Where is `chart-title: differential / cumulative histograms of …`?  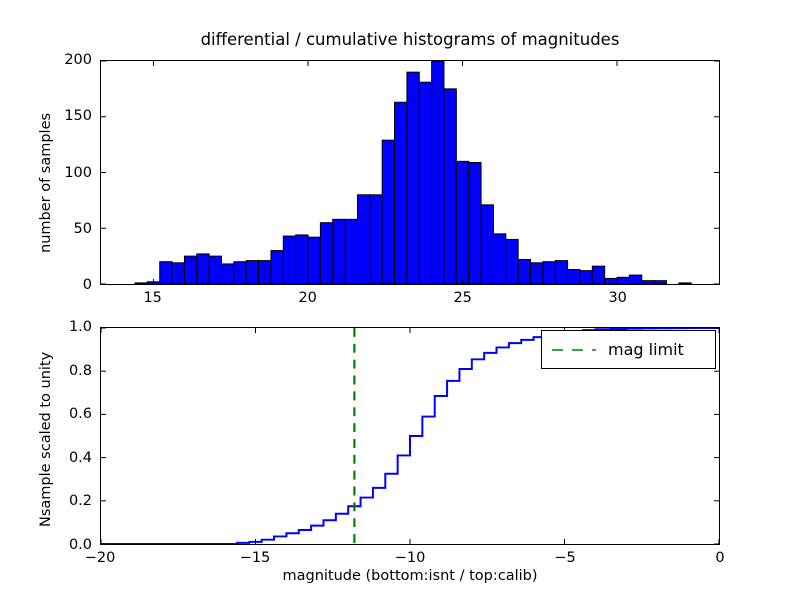 chart-title: differential / cumulative histograms of … is located at coordinates (410, 39).